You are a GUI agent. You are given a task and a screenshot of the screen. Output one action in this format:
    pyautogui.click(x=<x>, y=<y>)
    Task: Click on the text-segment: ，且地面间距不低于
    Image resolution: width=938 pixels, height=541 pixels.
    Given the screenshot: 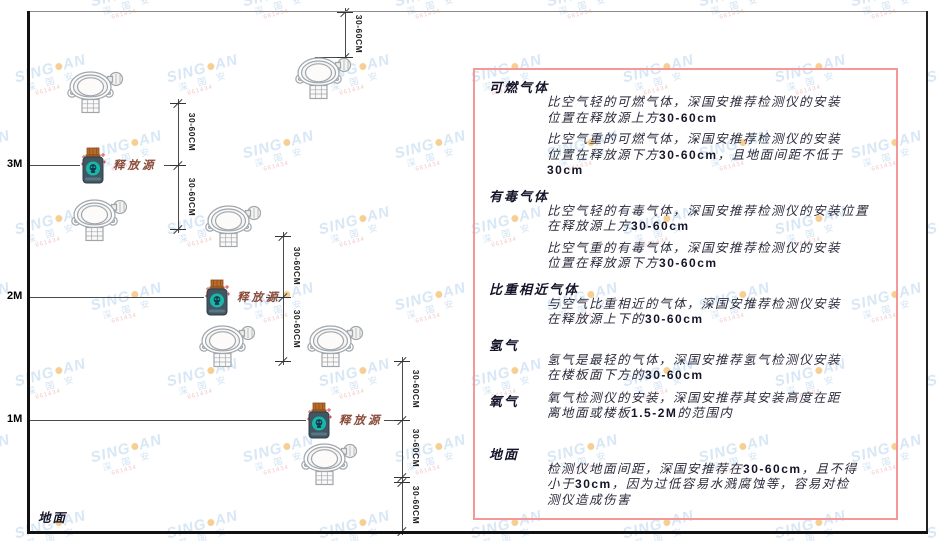 What is the action you would take?
    pyautogui.click(x=780, y=154)
    